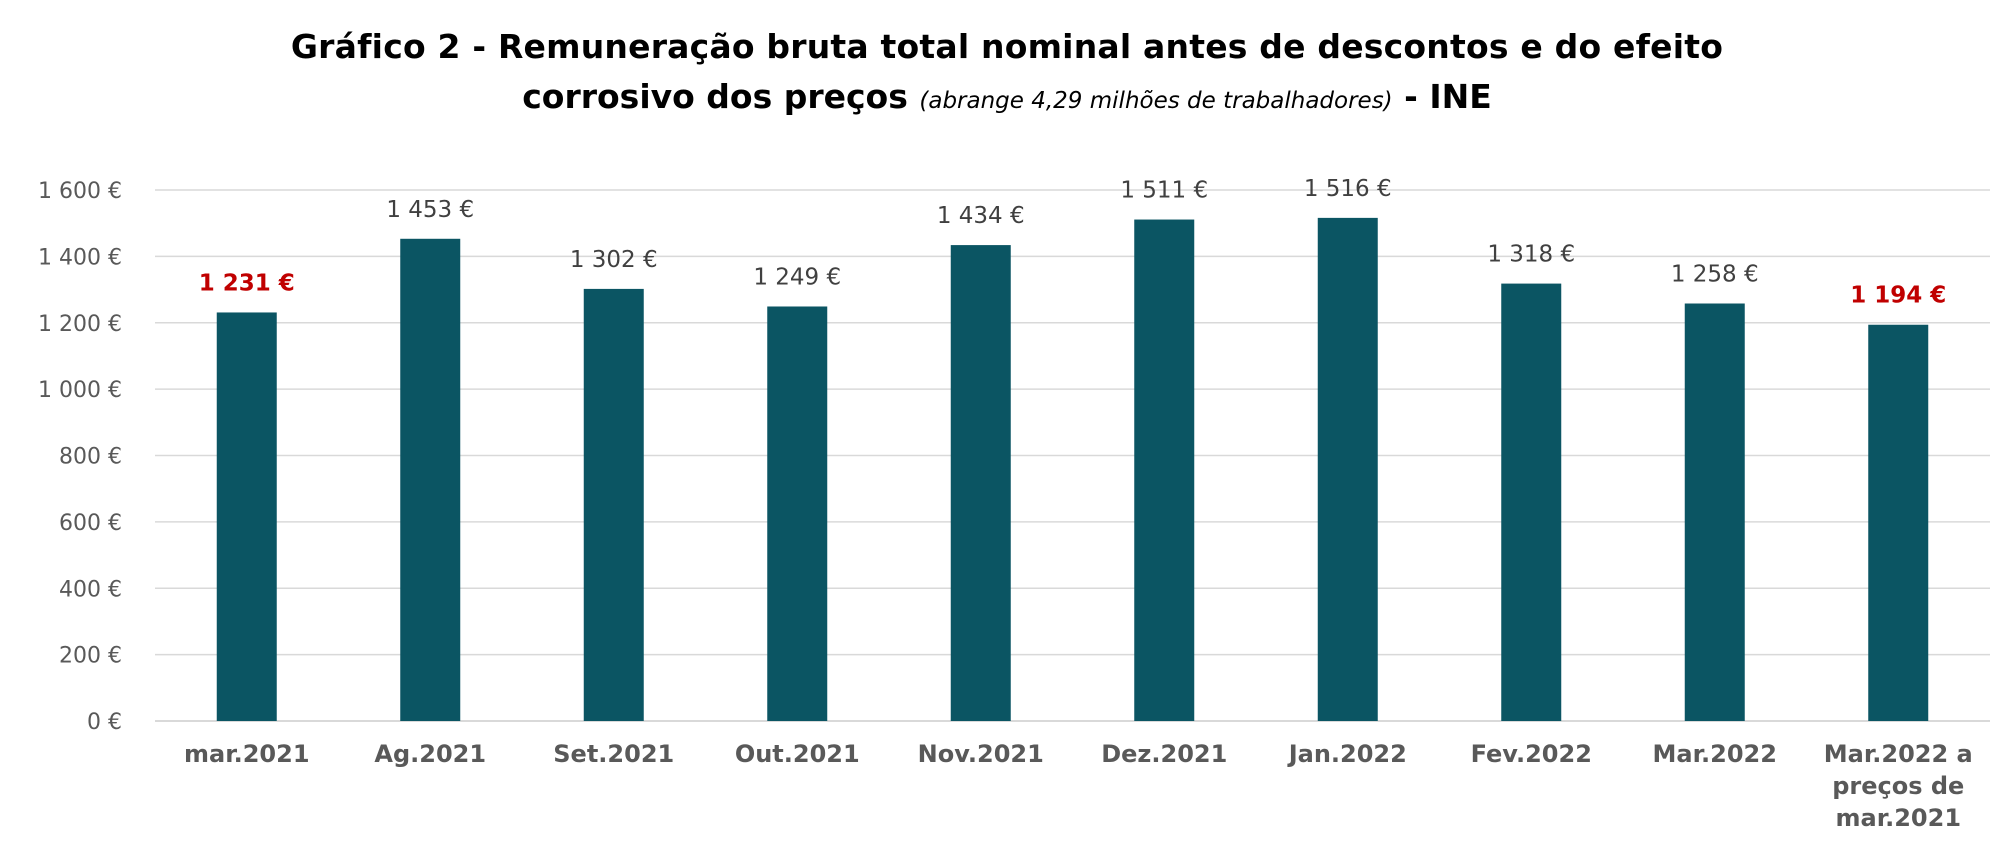 The height and width of the screenshot is (844, 2014). I want to click on x-tick-label: Nov.2021, so click(981, 754).